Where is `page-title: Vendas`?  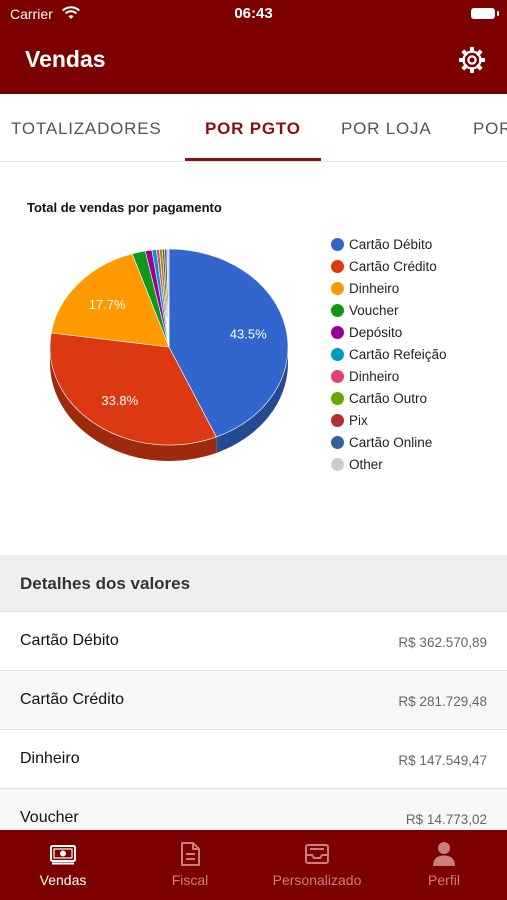 page-title: Vendas is located at coordinates (65, 59).